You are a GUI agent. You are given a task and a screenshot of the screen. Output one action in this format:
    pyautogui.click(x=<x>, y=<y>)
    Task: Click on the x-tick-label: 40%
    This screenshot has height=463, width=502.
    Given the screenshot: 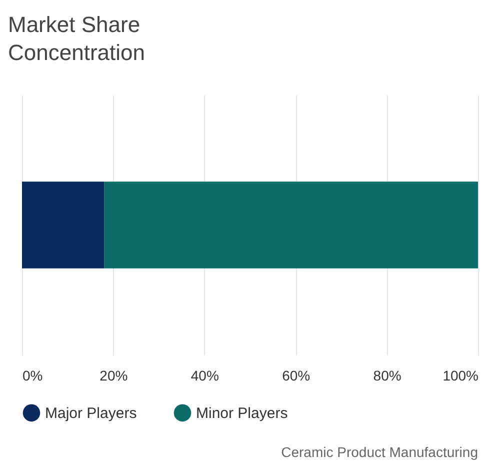 What is the action you would take?
    pyautogui.click(x=204, y=376)
    